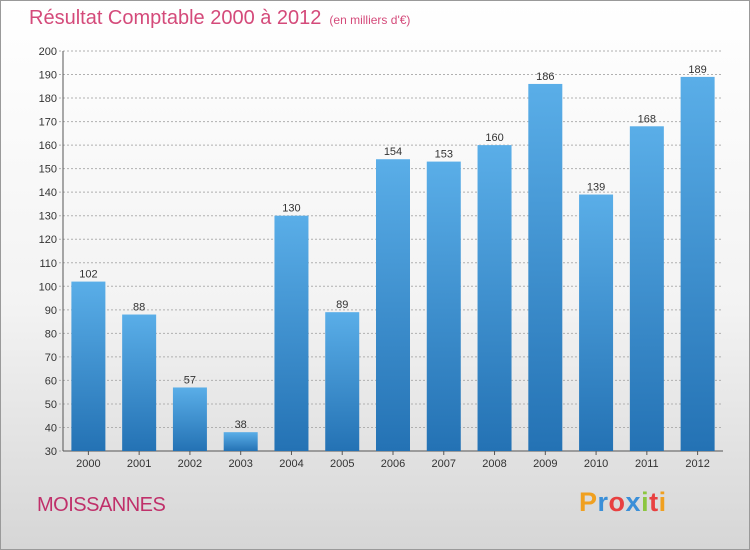 This screenshot has height=550, width=750. Describe the element at coordinates (370, 20) in the screenshot. I see `title-subtitle: (en milliers d'€)` at that location.